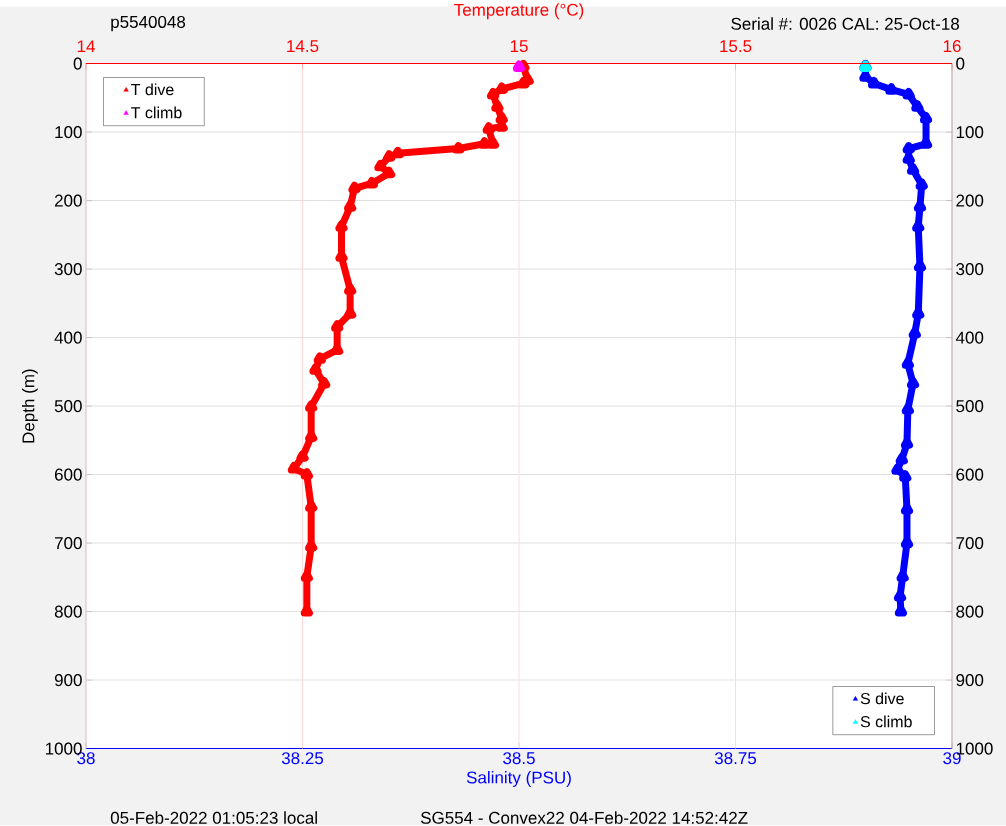  Describe the element at coordinates (68, 132) in the screenshot. I see `y-tick-label: 100` at that location.